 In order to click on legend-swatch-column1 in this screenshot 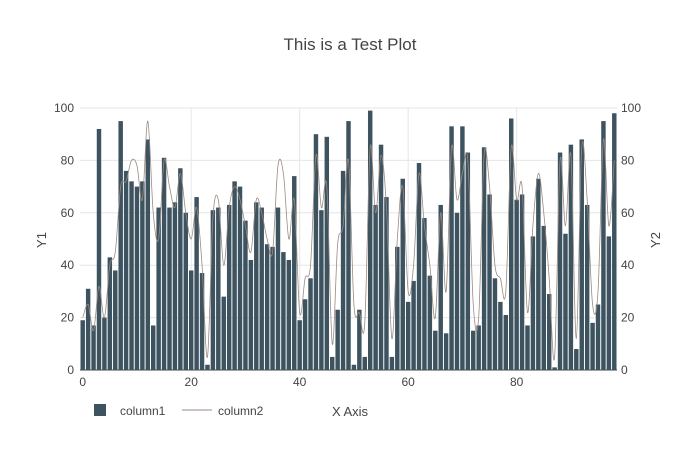, I will do `click(100, 410)`.